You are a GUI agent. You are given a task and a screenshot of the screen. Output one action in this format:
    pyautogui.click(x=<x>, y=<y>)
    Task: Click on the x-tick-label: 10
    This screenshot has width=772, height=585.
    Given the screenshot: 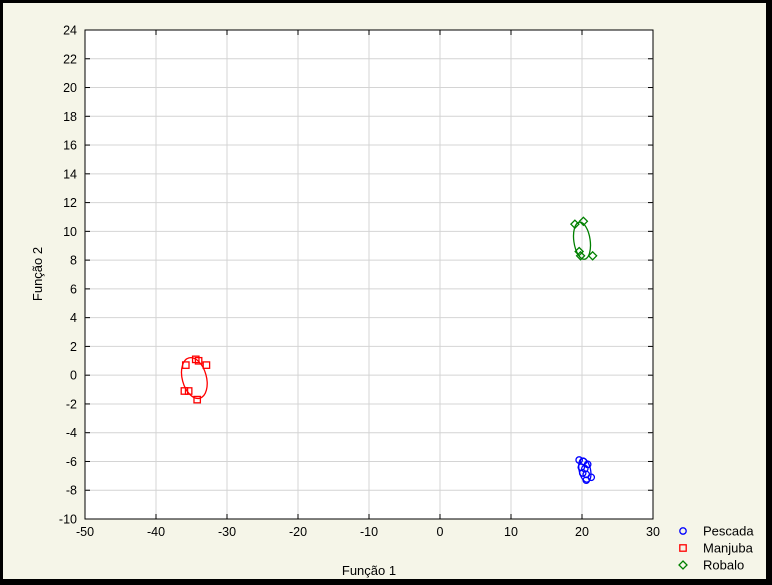 What is the action you would take?
    pyautogui.click(x=511, y=532)
    